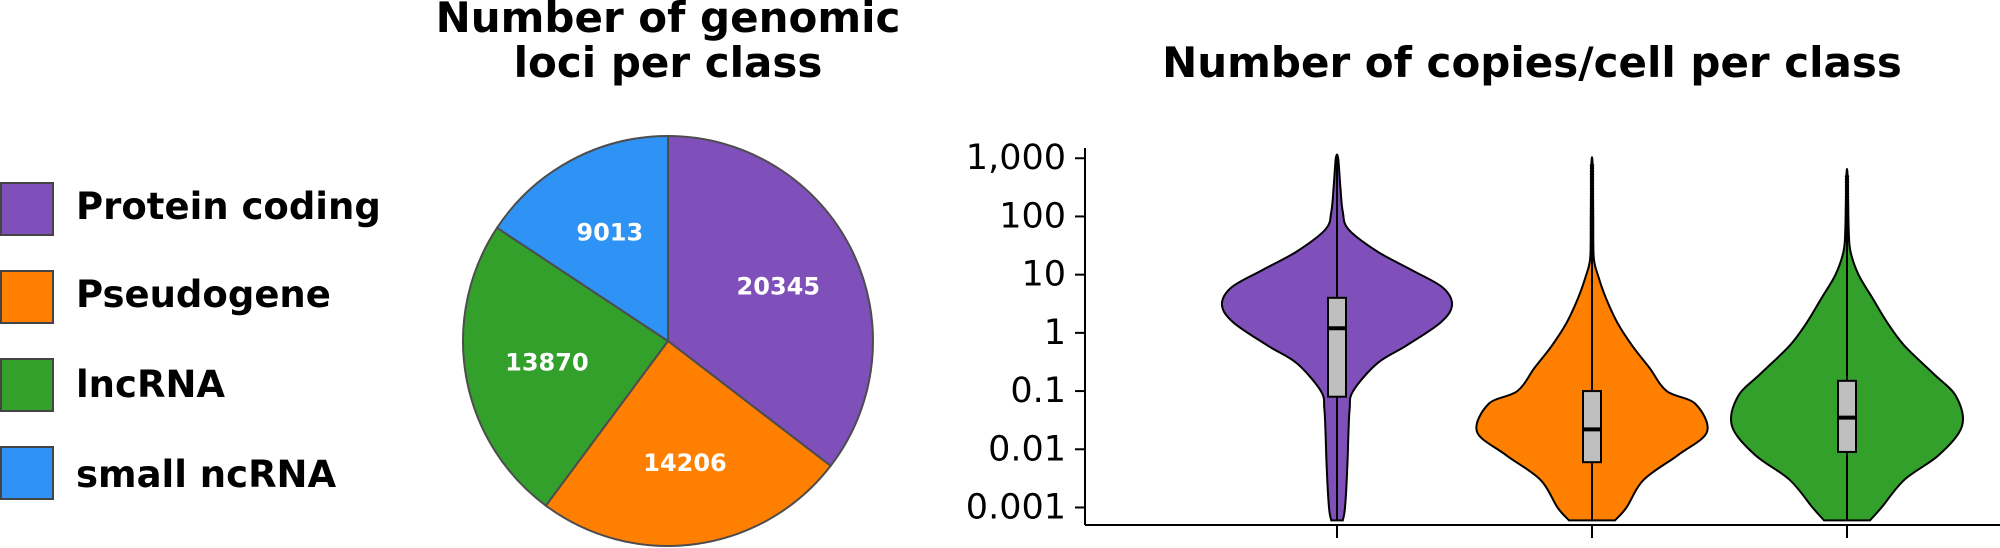 The width and height of the screenshot is (2000, 548). Describe the element at coordinates (1016, 507) in the screenshot. I see `y-tick-label: 0.001` at that location.